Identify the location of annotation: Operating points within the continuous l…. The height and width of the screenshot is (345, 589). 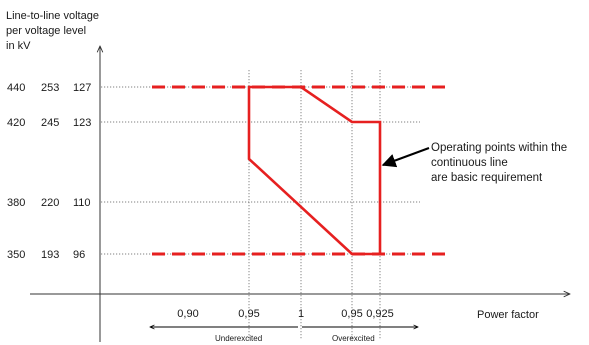
(474, 163).